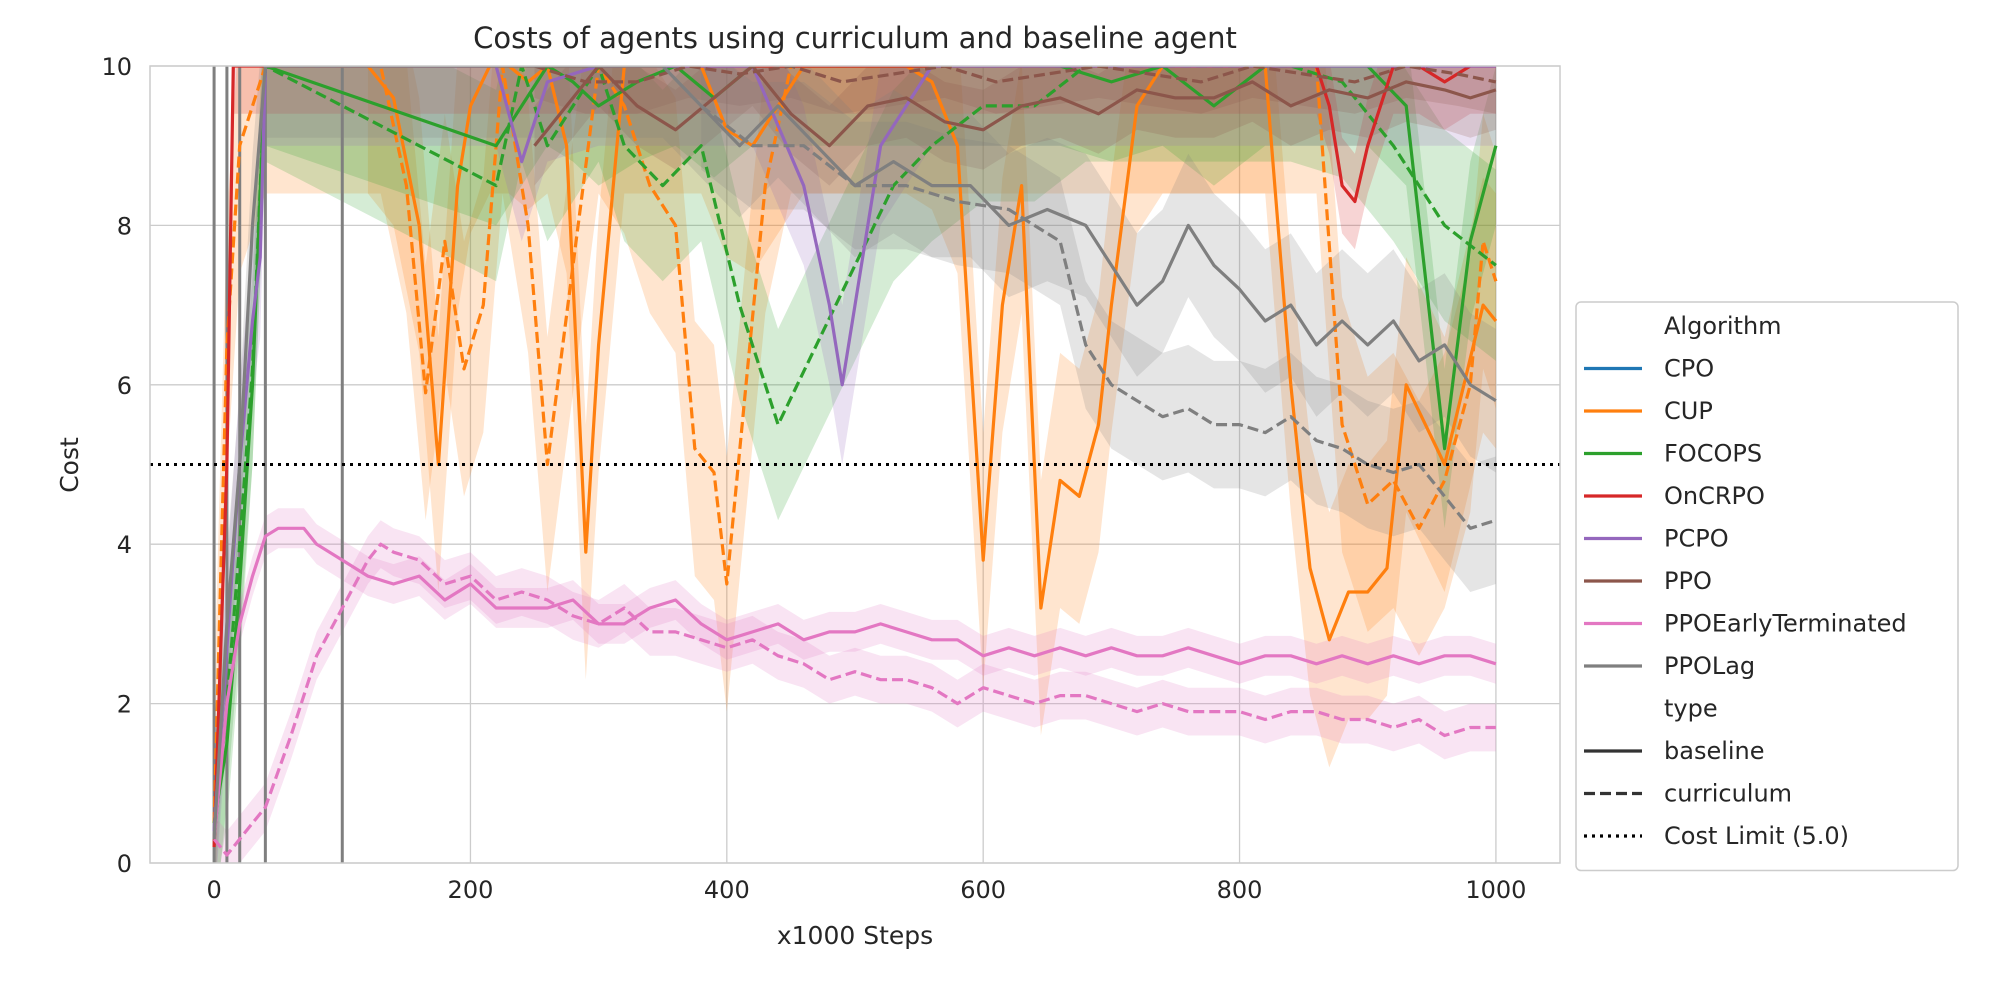 This screenshot has height=1000, width=2000. What do you see at coordinates (1713, 454) in the screenshot?
I see `legend-entry-focops-label: FOCOPS` at bounding box center [1713, 454].